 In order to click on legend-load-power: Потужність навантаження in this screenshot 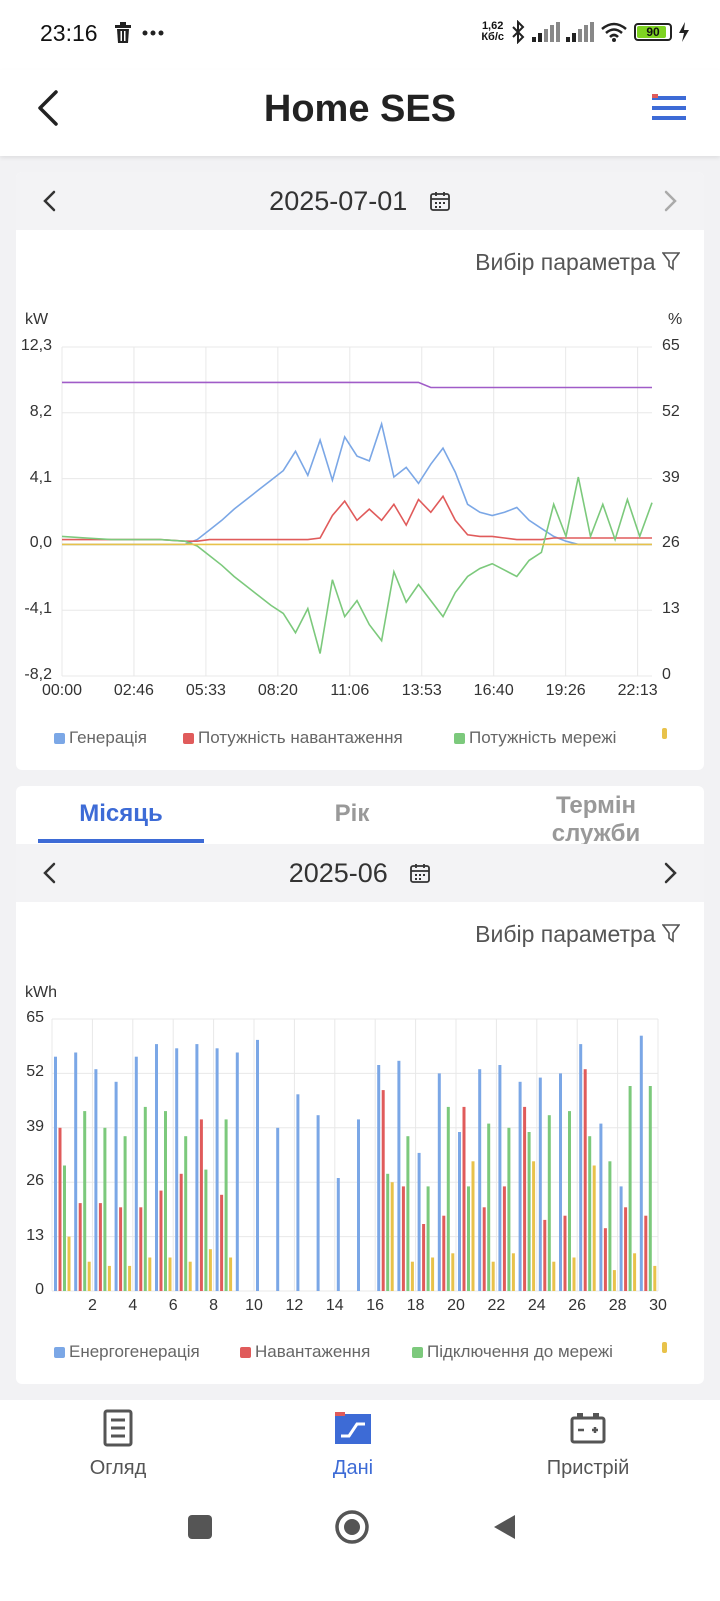, I will do `click(293, 738)`.